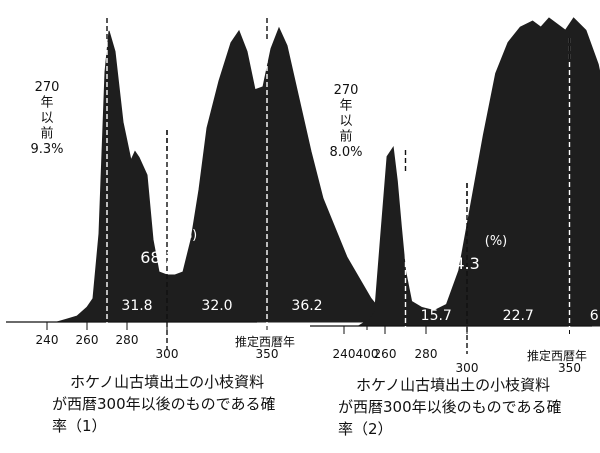 The image size is (600, 453). Describe the element at coordinates (136, 306) in the screenshot. I see `interval-label: 31.8` at that location.